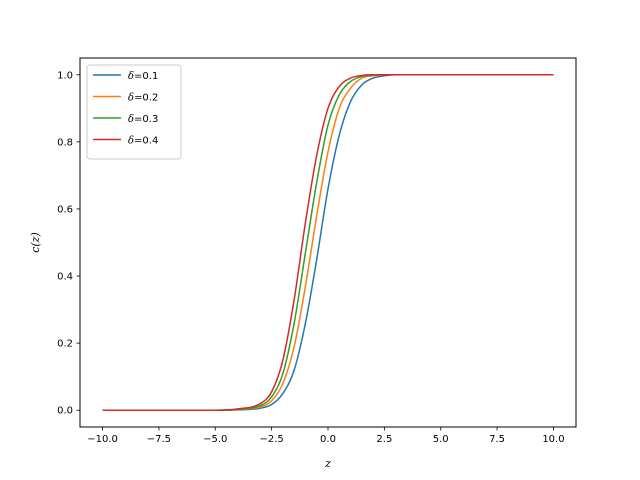 The width and height of the screenshot is (640, 480). I want to click on x-tick-label: −5.0, so click(215, 439).